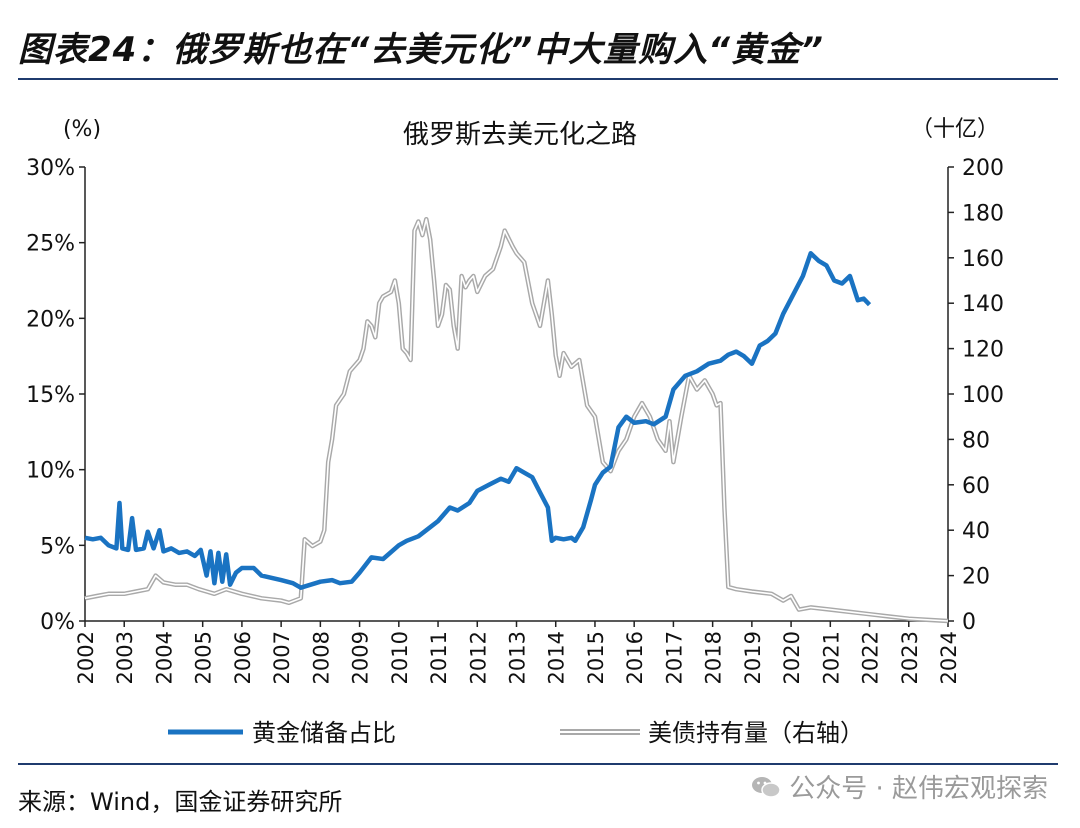 The image size is (1080, 828). I want to click on x-tick-label: 2002, so click(86, 657).